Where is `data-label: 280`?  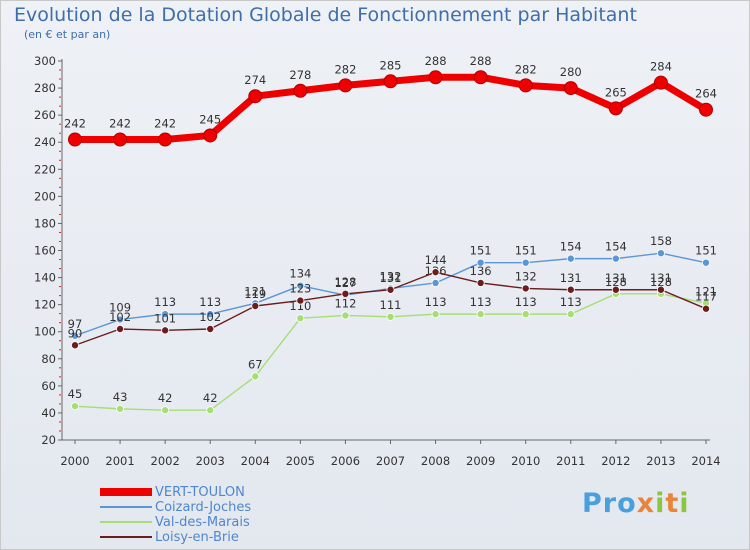 data-label: 280 is located at coordinates (571, 72).